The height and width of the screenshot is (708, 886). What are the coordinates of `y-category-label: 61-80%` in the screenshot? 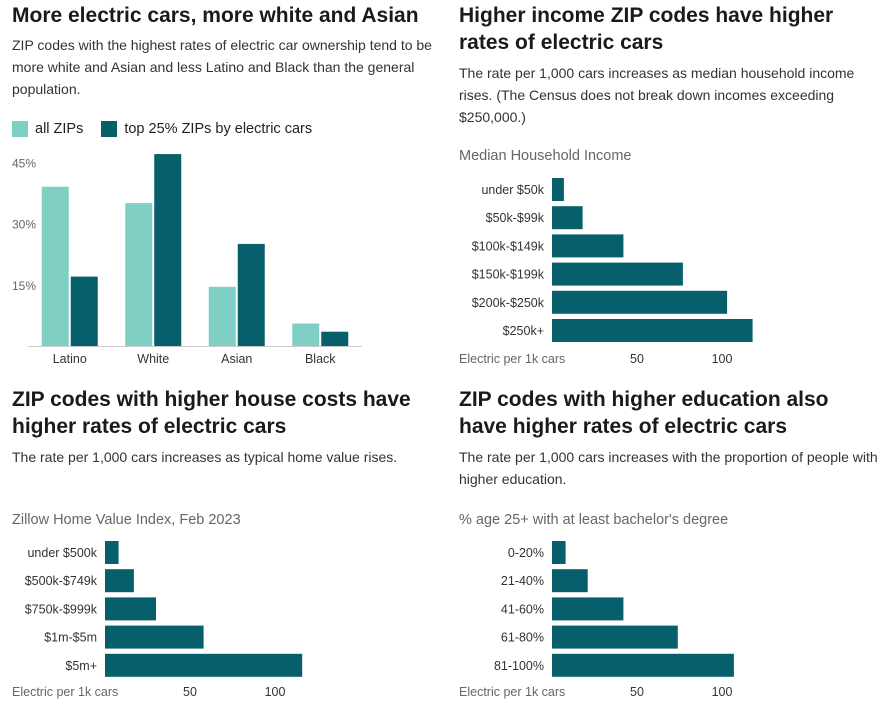 It's located at (522, 638).